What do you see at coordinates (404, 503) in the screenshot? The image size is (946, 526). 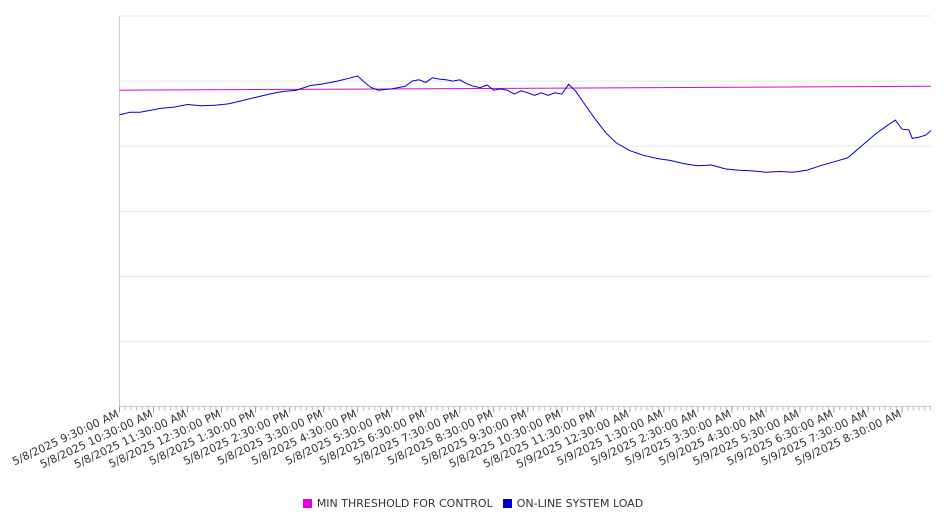 I see `legend-label-threshold: MIN THRESHOLD FOR CONTROL` at bounding box center [404, 503].